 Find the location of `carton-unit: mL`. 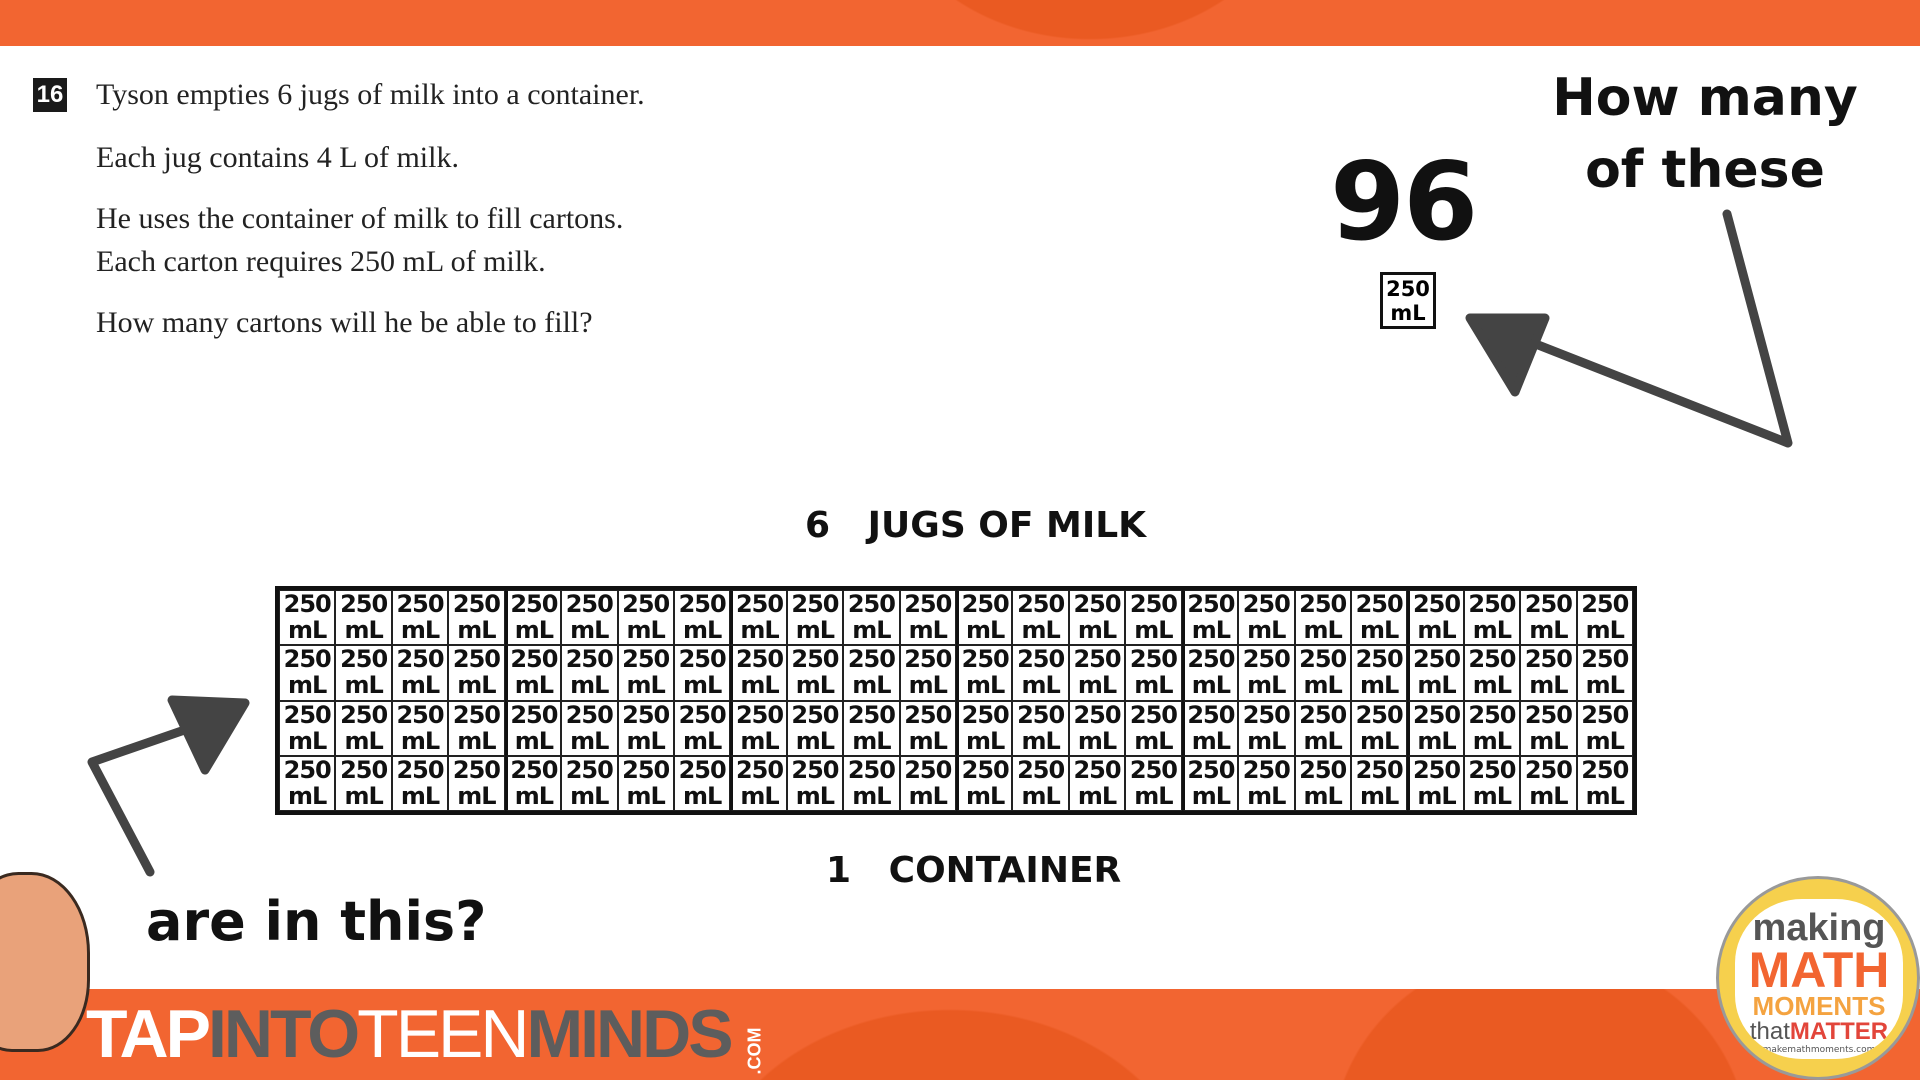

carton-unit: mL is located at coordinates (1408, 313).